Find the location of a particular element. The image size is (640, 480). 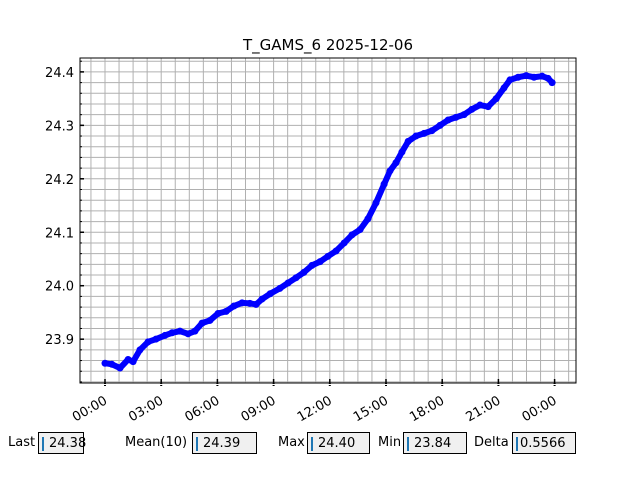

stat-field-last: 24.38 is located at coordinates (62, 443).